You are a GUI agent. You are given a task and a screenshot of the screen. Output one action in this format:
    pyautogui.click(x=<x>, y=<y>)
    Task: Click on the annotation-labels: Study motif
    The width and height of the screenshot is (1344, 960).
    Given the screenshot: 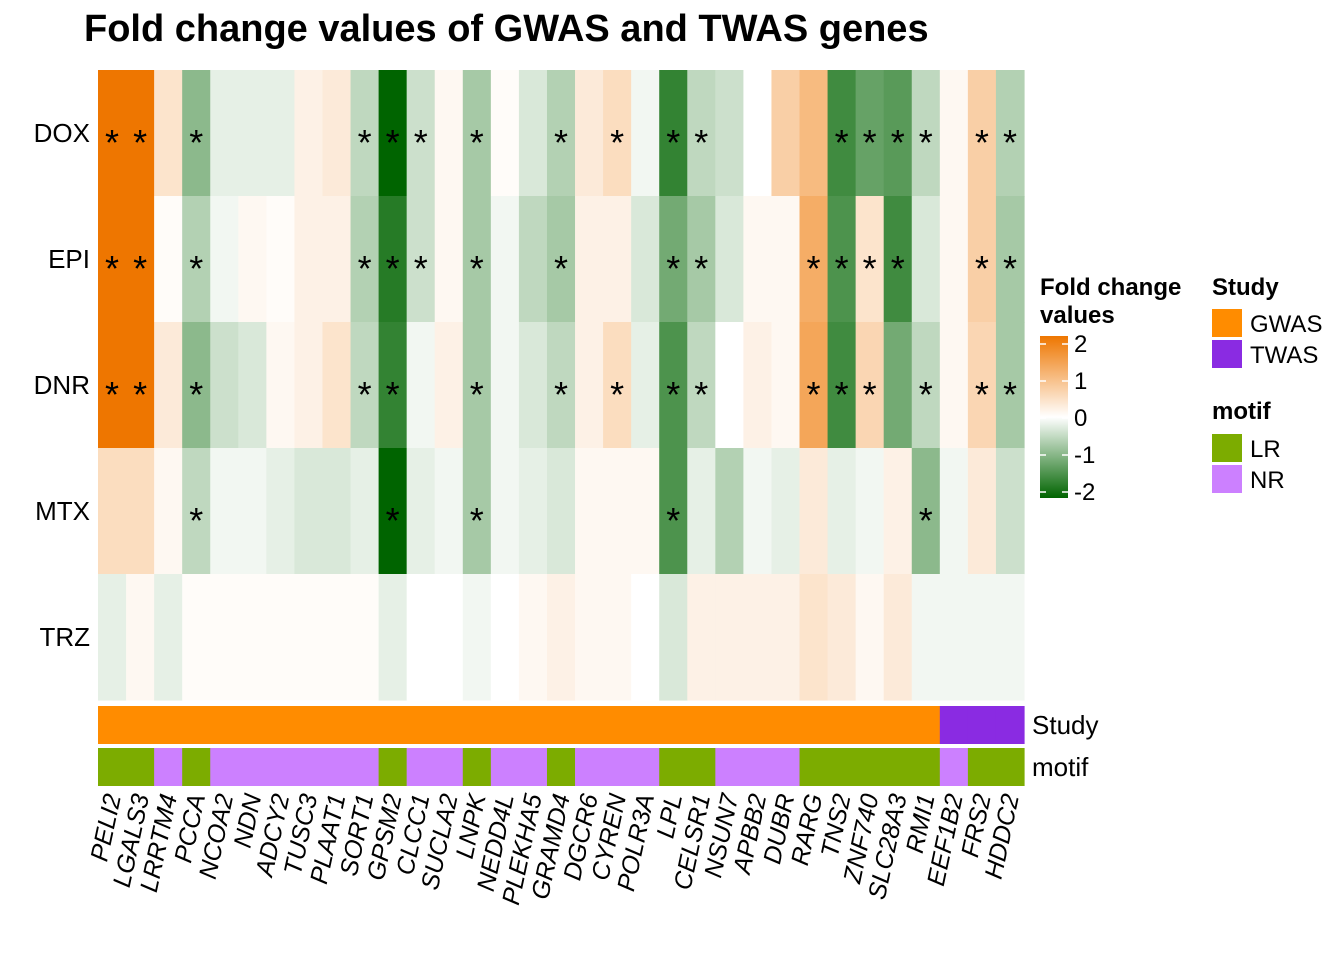 What is the action you would take?
    pyautogui.click(x=1065, y=746)
    